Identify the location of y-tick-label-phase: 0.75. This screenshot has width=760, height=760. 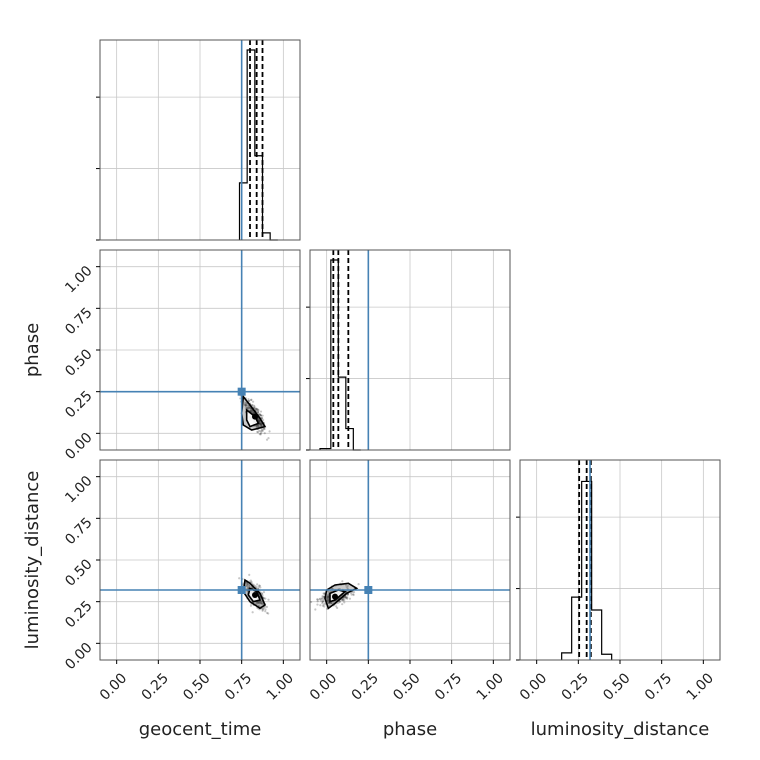
(78, 321).